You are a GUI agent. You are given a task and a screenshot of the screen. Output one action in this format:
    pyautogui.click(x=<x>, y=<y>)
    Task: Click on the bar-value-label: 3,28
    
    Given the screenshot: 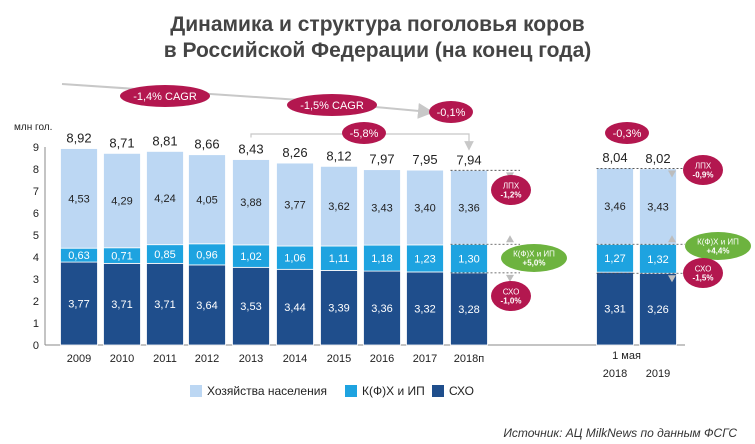 What is the action you would take?
    pyautogui.click(x=468, y=310)
    